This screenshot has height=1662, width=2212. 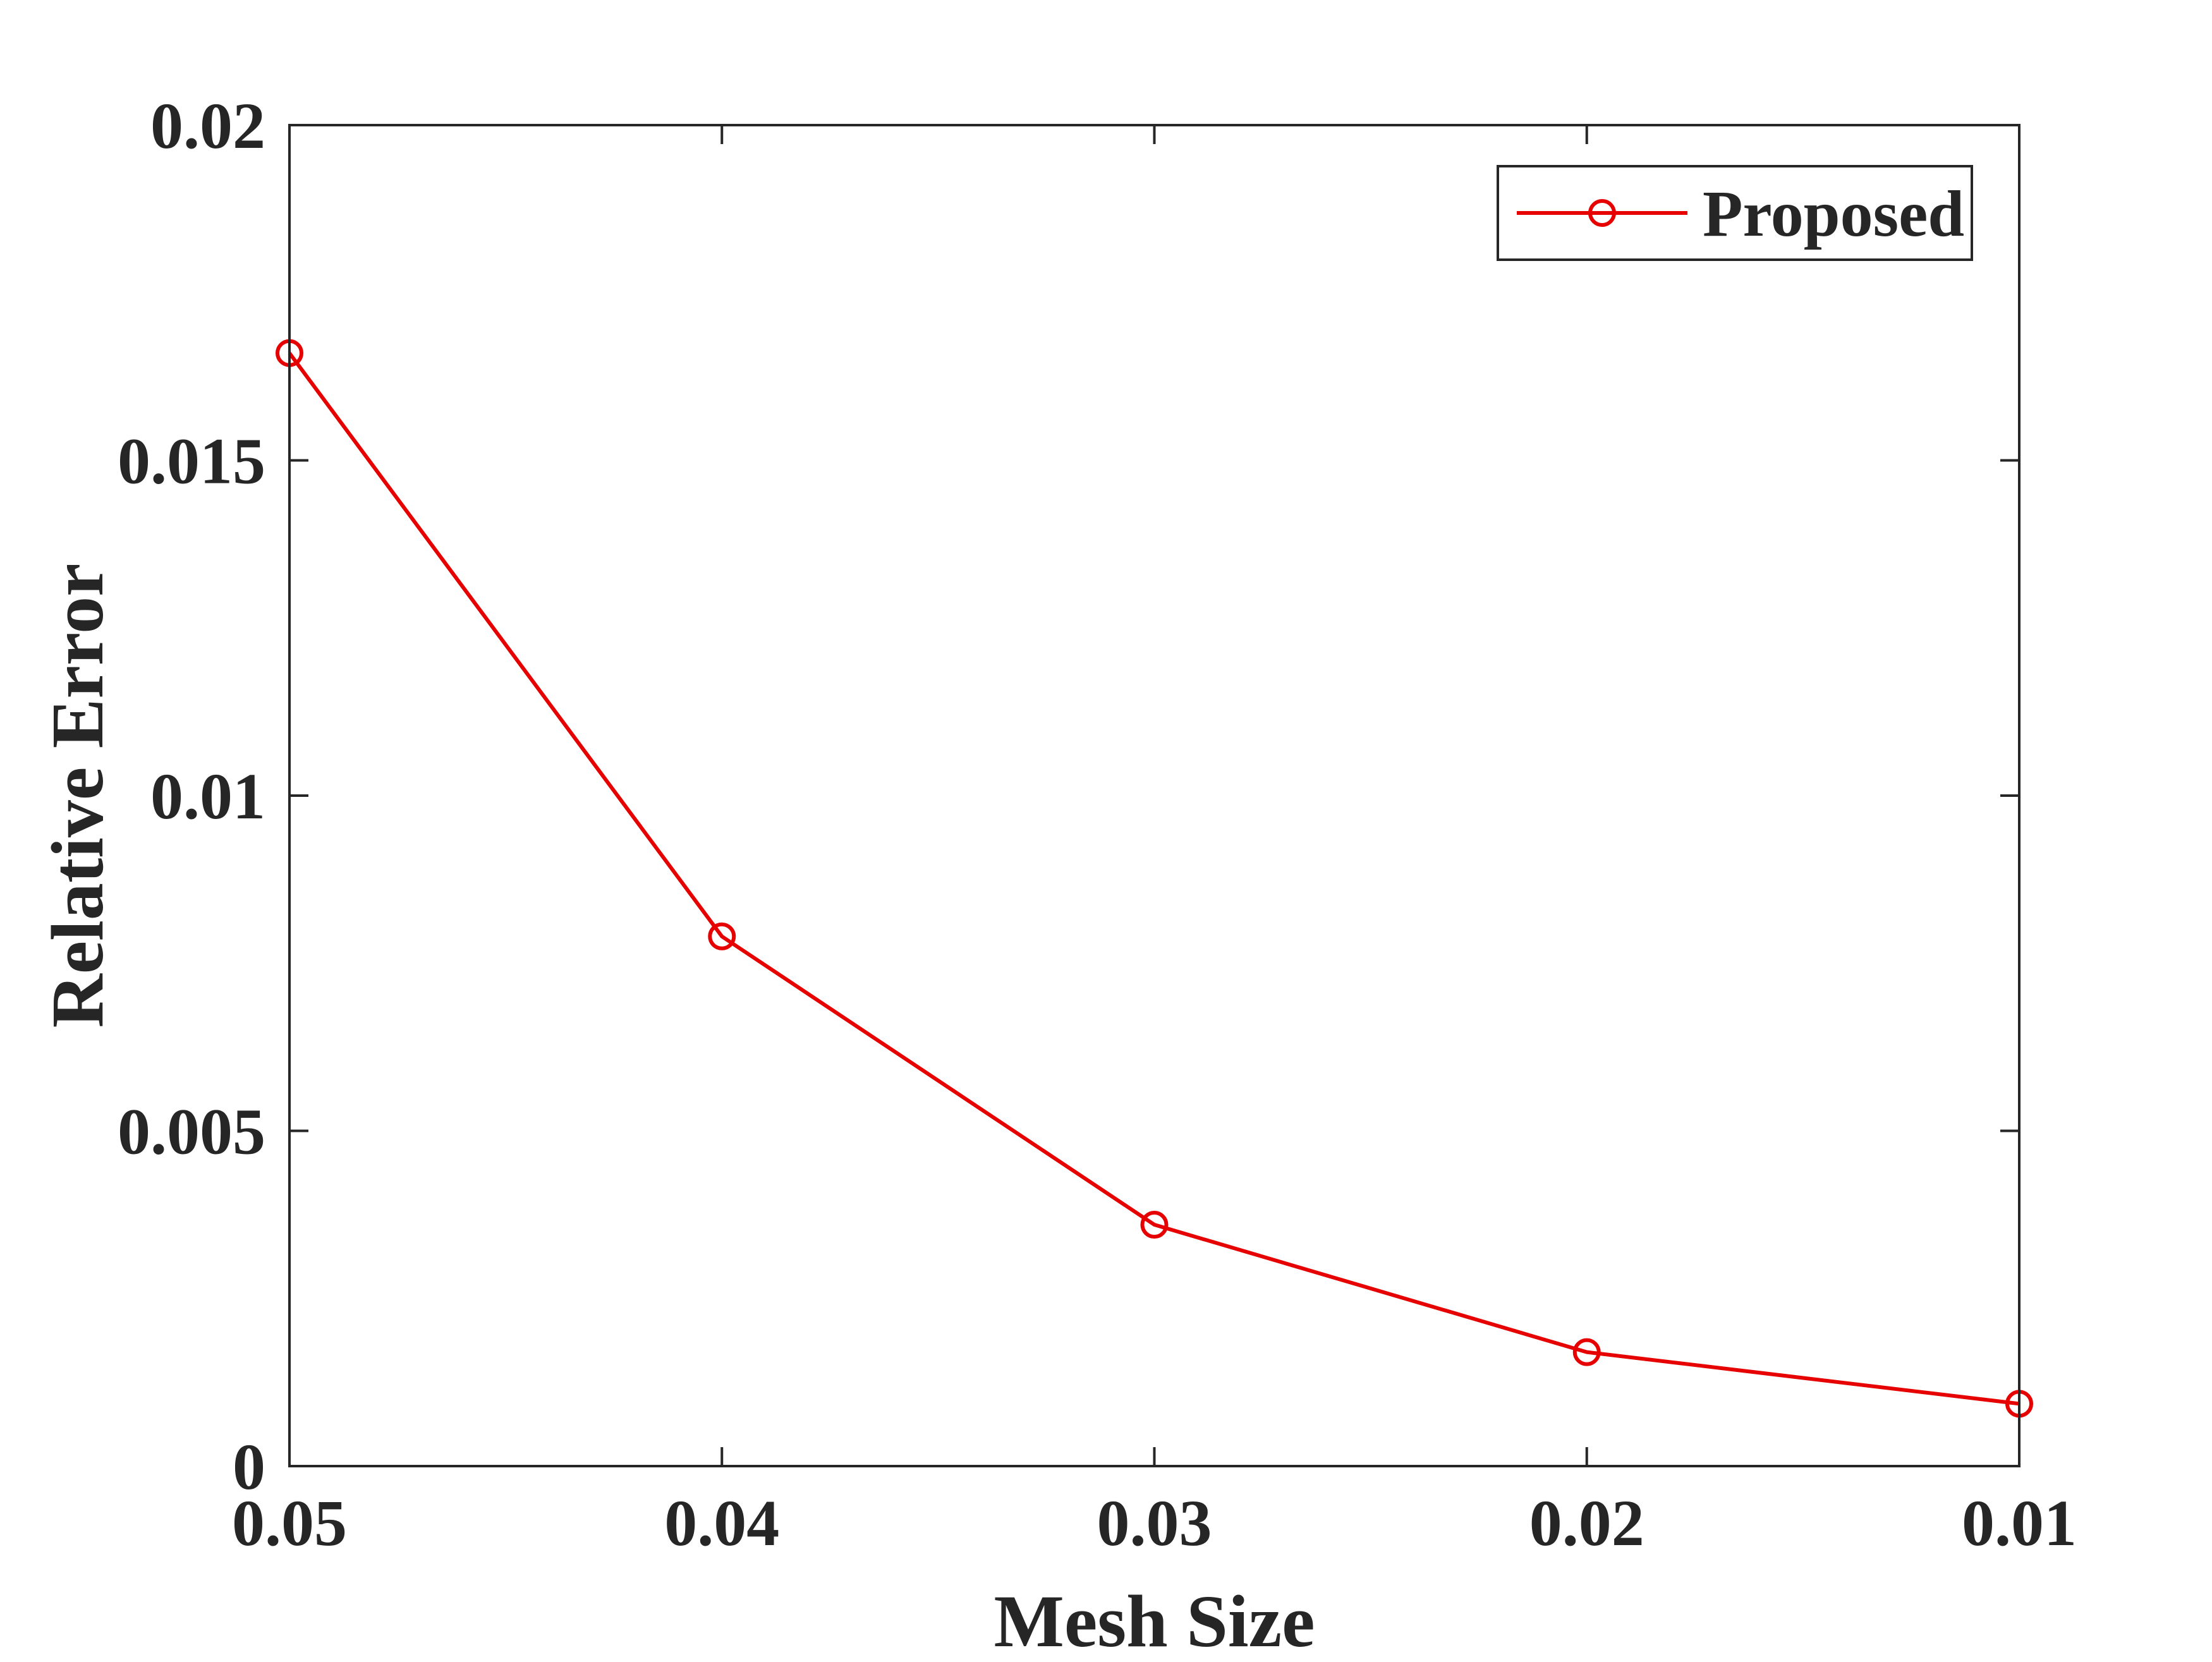 I want to click on legend-marker, so click(x=1602, y=213).